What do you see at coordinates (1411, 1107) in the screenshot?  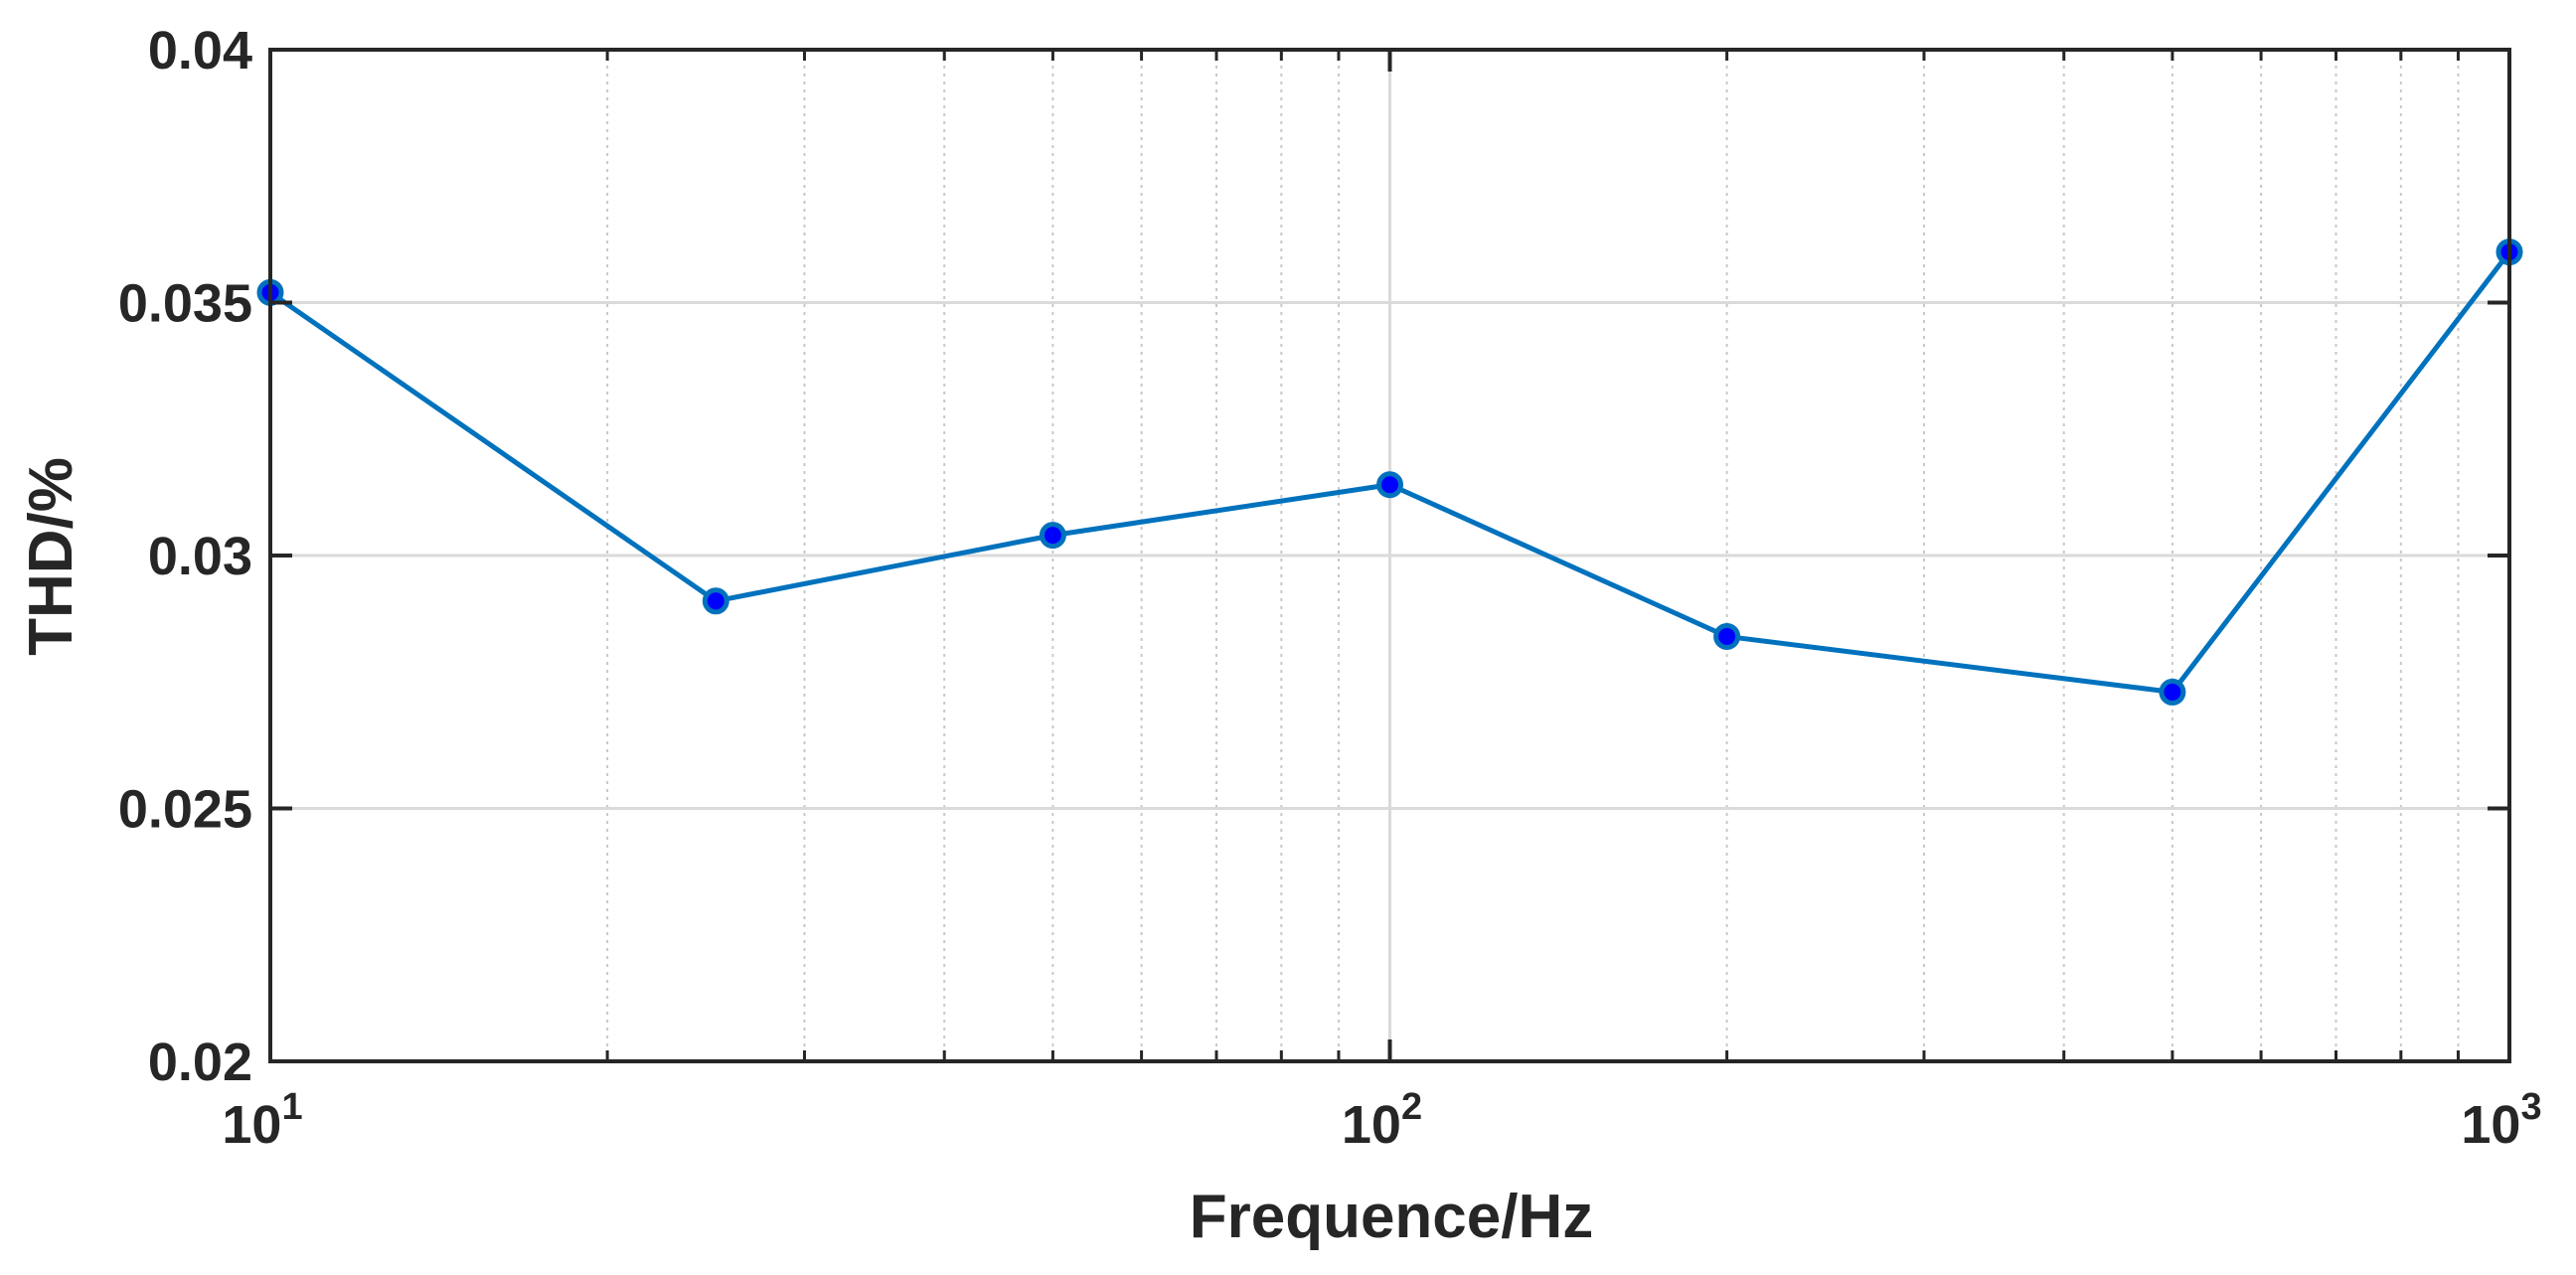 I see `x-tick-label-exponent: 2` at bounding box center [1411, 1107].